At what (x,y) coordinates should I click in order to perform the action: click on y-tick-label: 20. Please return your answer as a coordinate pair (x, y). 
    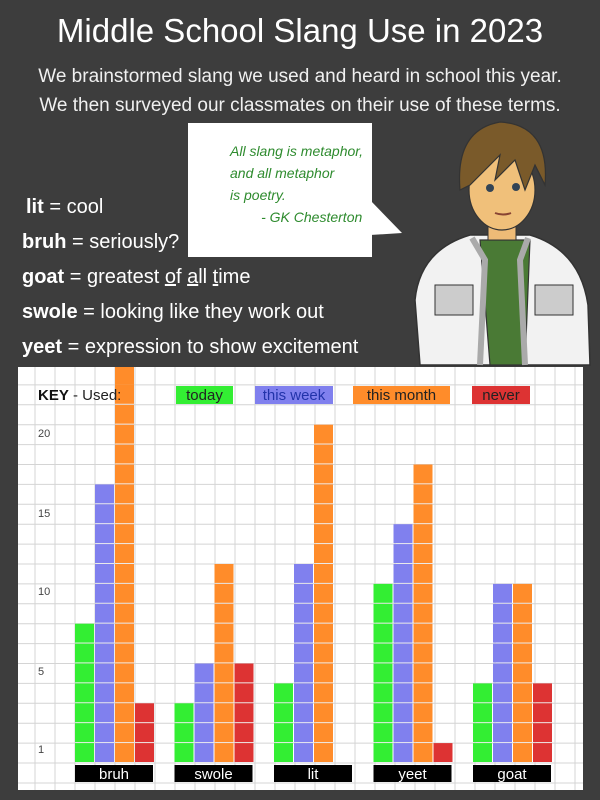
    Looking at the image, I should click on (44, 434).